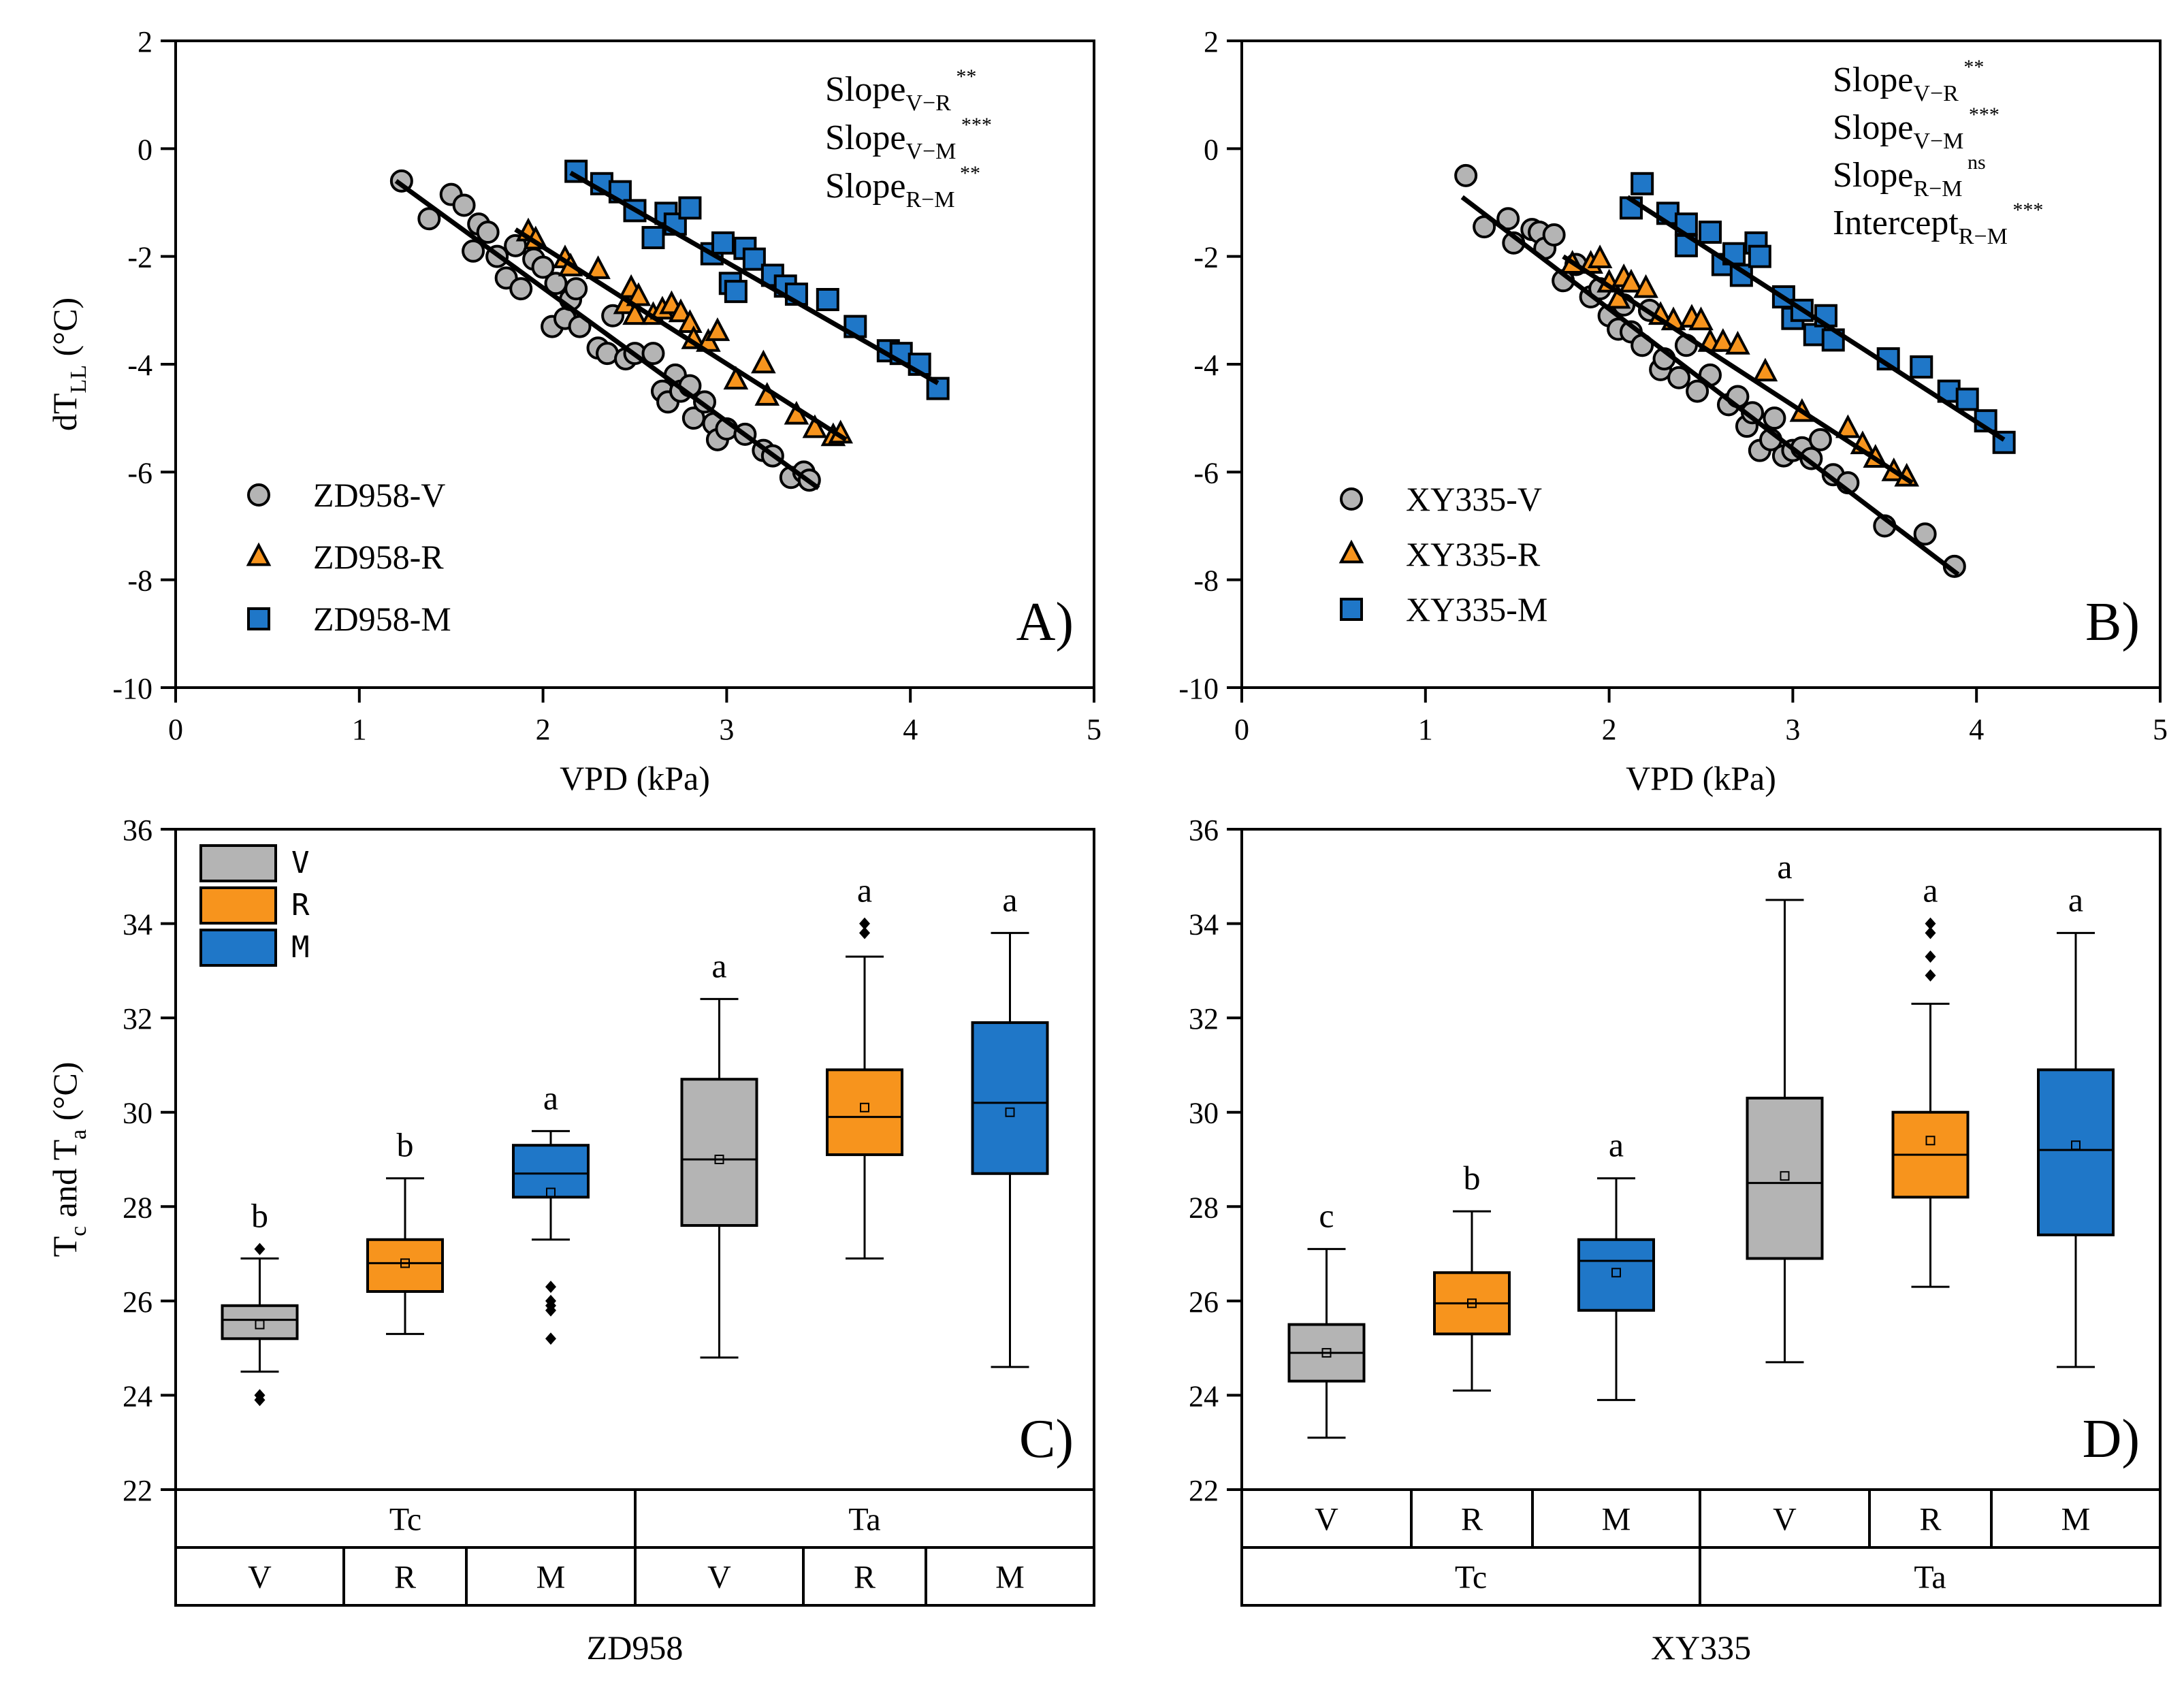  What do you see at coordinates (543, 729) in the screenshot?
I see `x-tick-label: 2` at bounding box center [543, 729].